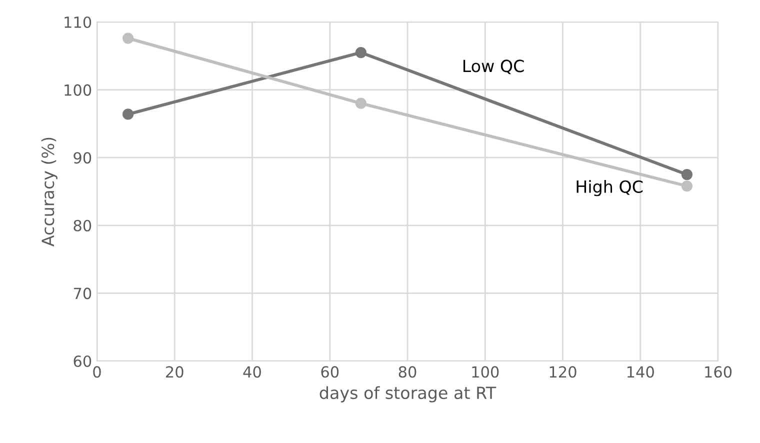 The height and width of the screenshot is (443, 760). Describe the element at coordinates (408, 394) in the screenshot. I see `x-axis-title: days of storage at RT` at that location.